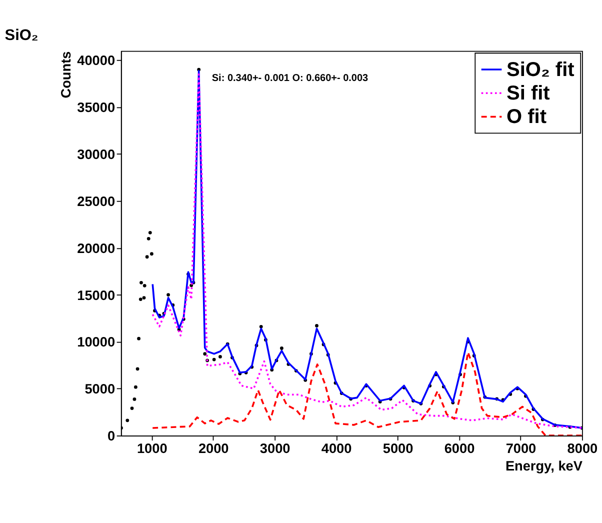 The image size is (602, 523). What do you see at coordinates (21, 35) in the screenshot?
I see `chart-title: SiO₂` at bounding box center [21, 35].